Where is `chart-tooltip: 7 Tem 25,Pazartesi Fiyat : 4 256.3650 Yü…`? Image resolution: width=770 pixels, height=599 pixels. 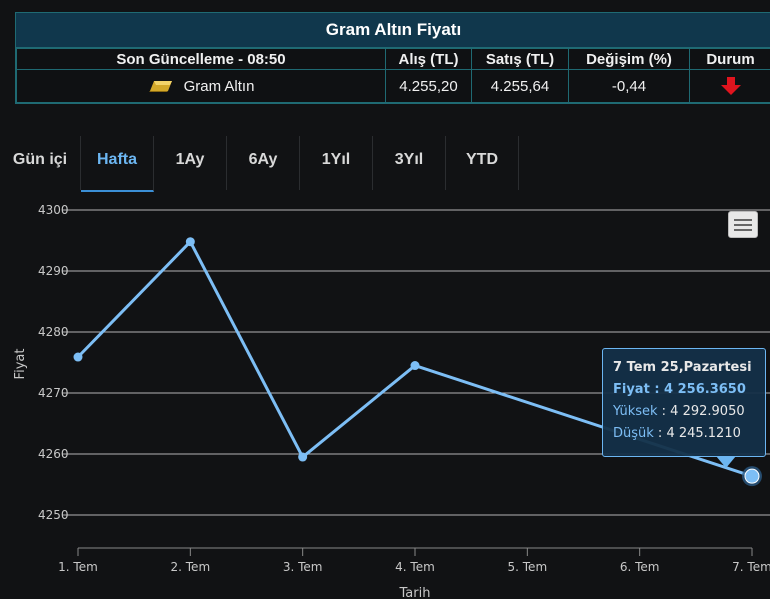 chart-tooltip: 7 Tem 25,Pazartesi Fiyat : 4 256.3650 Yü… is located at coordinates (684, 402).